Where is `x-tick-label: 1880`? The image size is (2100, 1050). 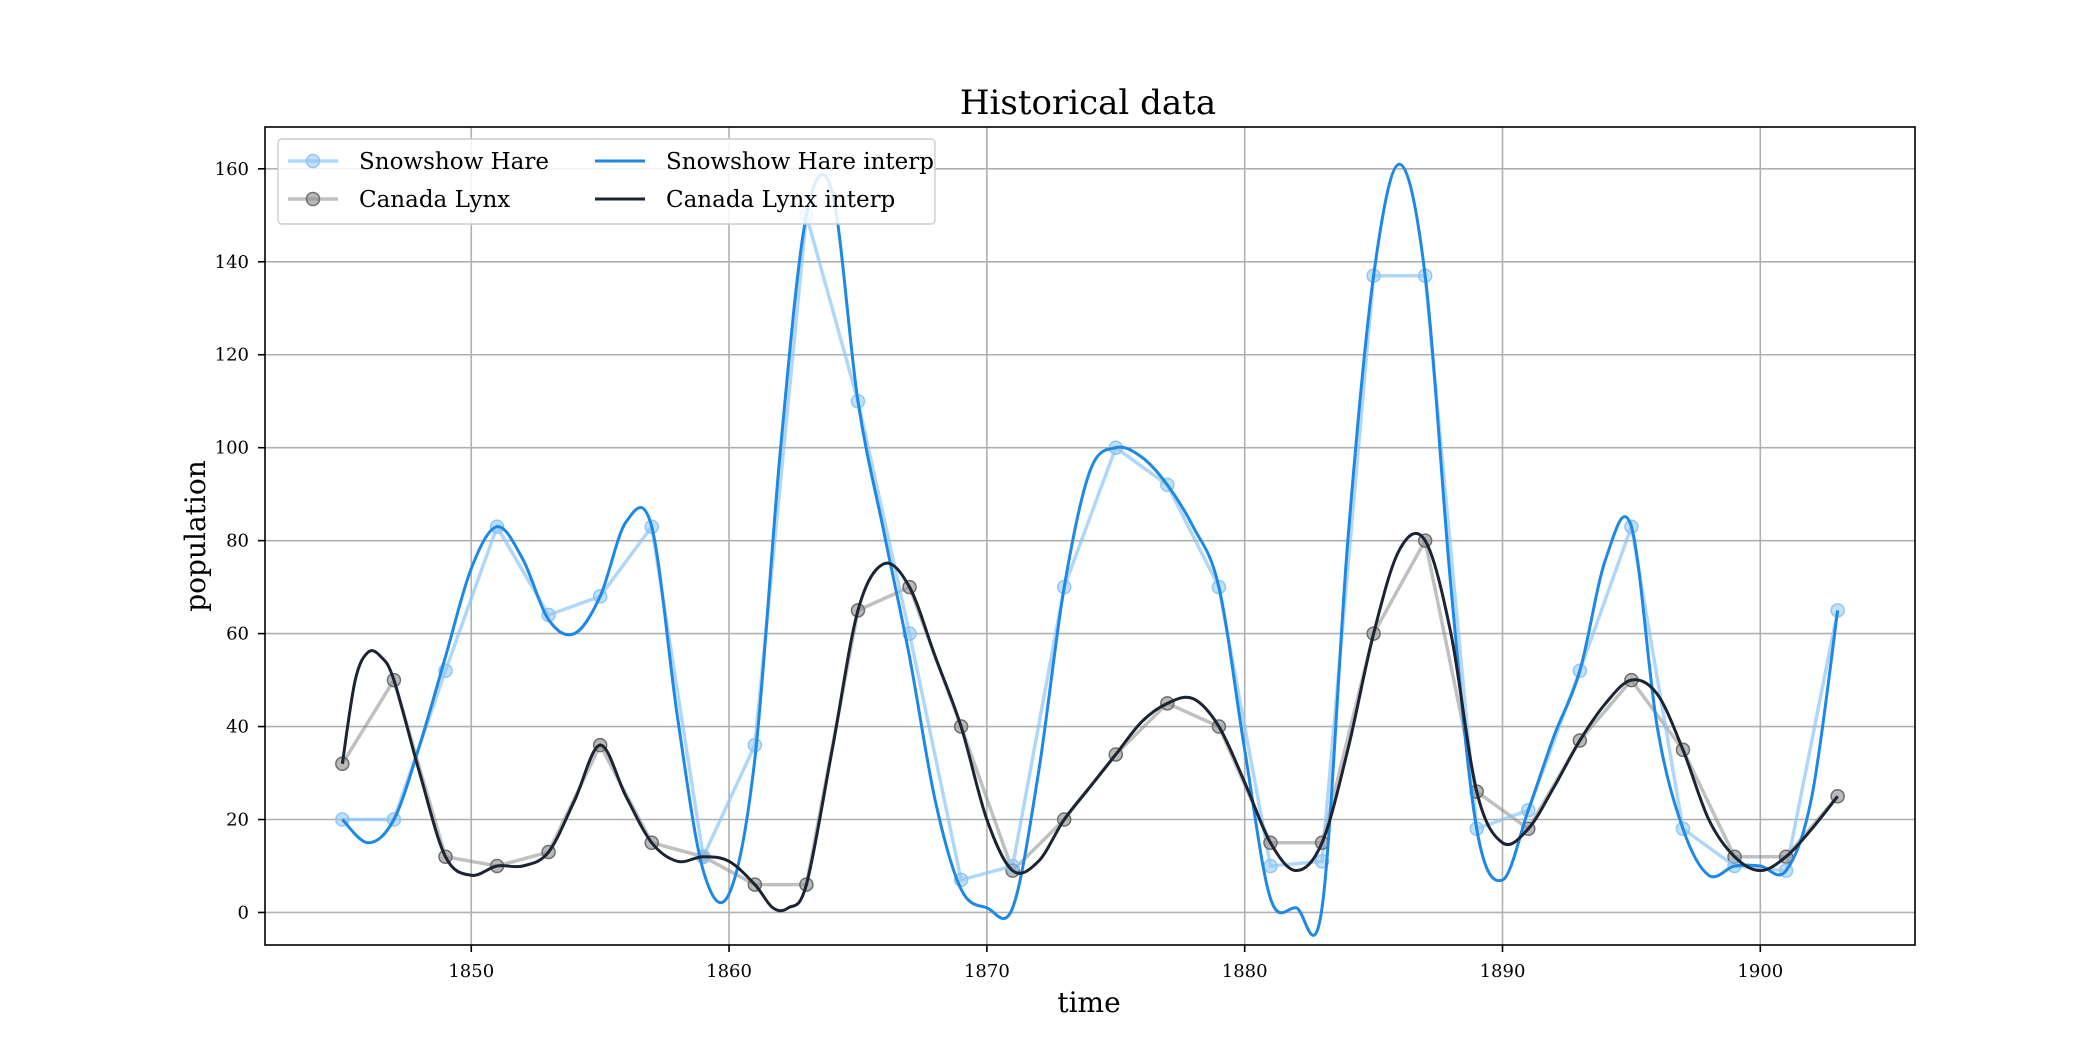 x-tick-label: 1880 is located at coordinates (1245, 971).